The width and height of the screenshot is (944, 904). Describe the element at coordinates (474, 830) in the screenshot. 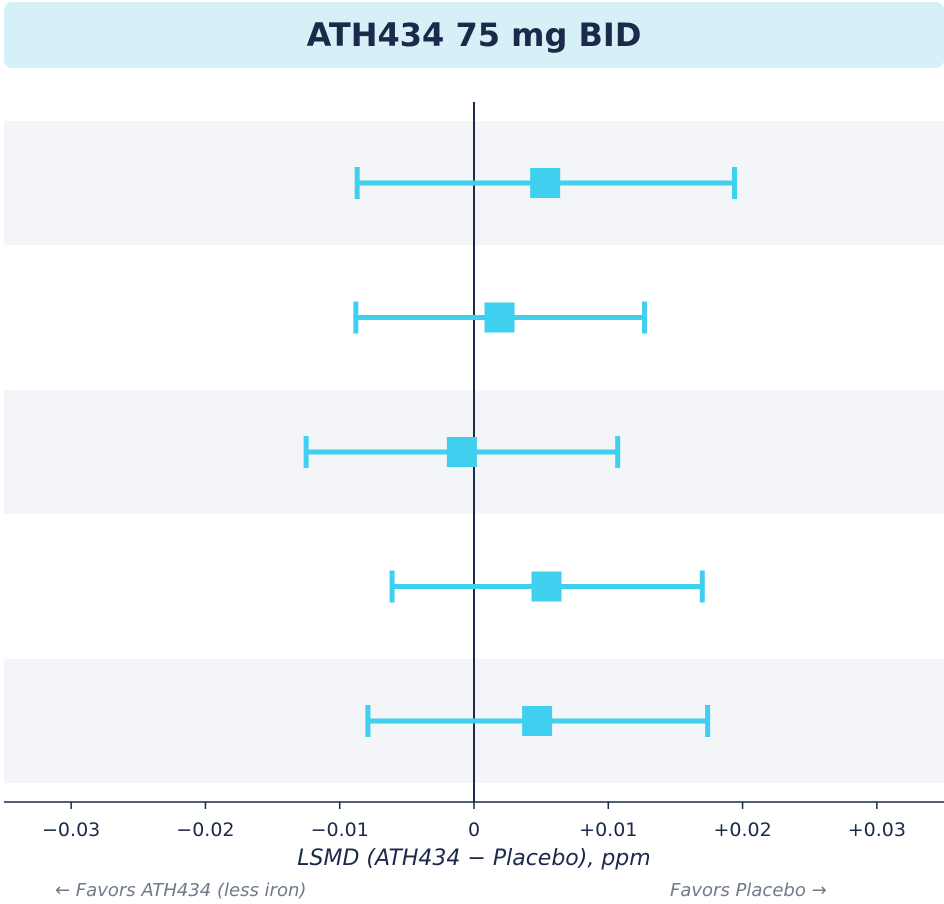

I see `x-tick-label: 0` at that location.